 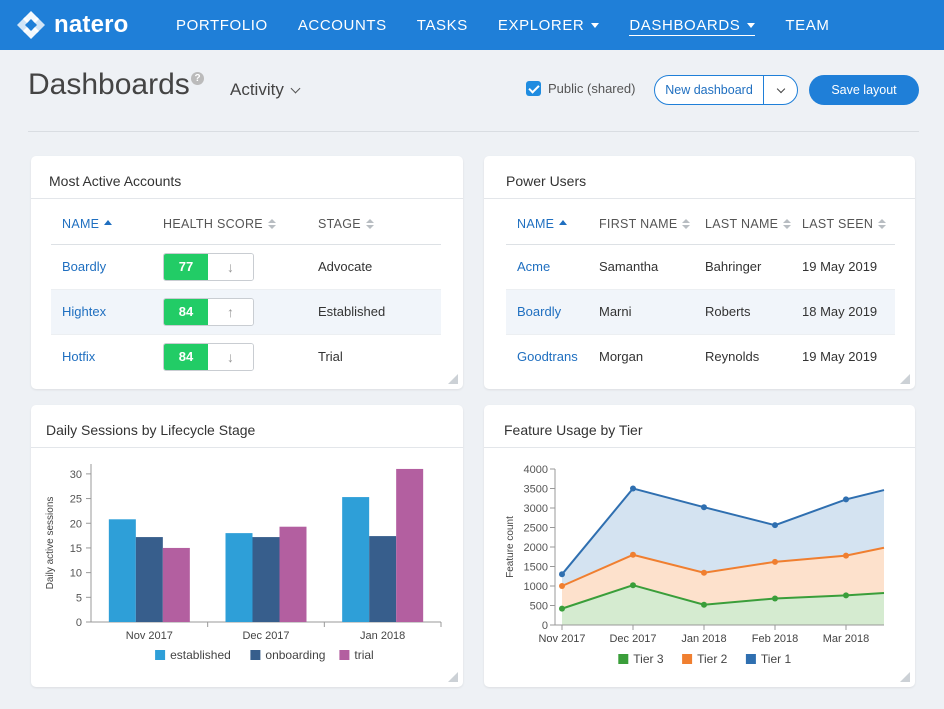 What do you see at coordinates (265, 636) in the screenshot?
I see `x-tick-label: Dec 2017` at bounding box center [265, 636].